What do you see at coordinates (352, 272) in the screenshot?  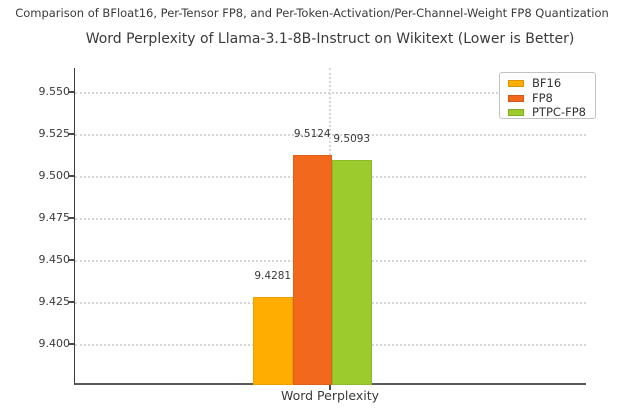 I see `bar-ptpc-fp8` at bounding box center [352, 272].